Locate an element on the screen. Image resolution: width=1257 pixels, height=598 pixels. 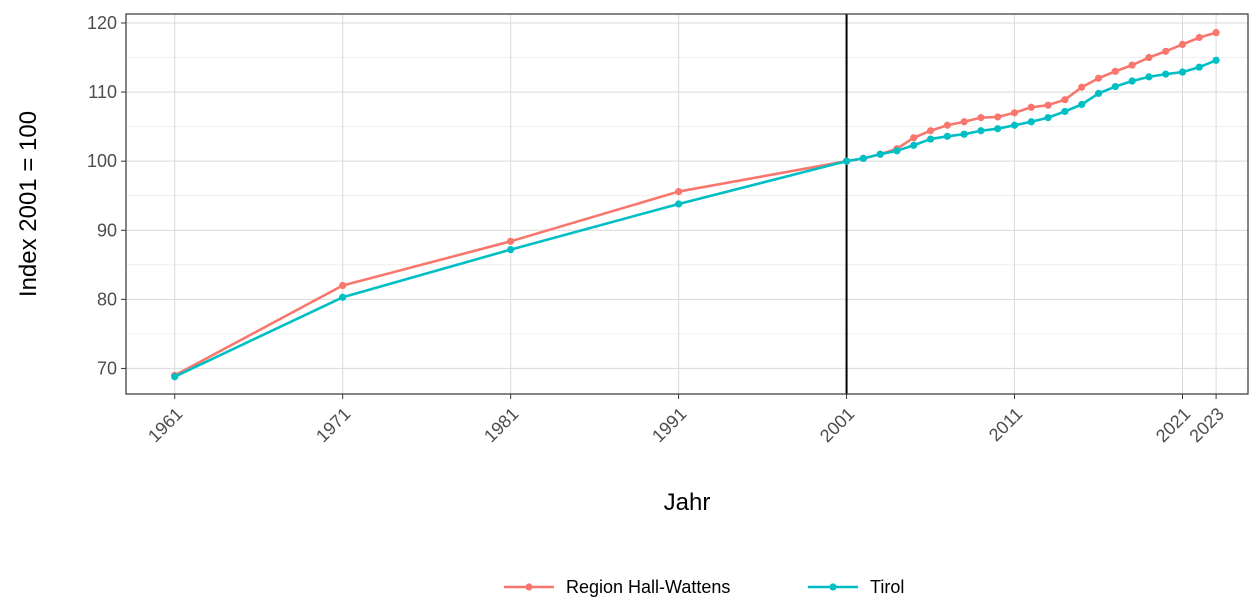
legend: Region Hall-Wattens Tirol is located at coordinates (704, 587).